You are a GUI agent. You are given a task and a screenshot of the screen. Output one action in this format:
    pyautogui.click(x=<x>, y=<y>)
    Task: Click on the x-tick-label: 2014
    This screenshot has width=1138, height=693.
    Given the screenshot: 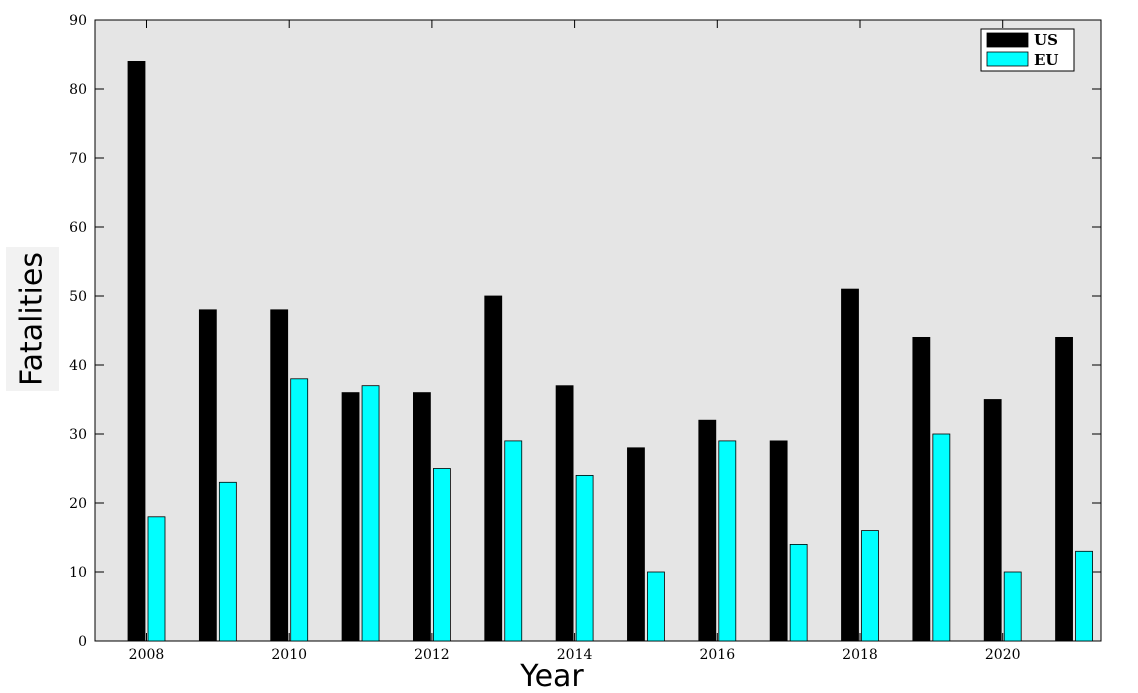 What is the action you would take?
    pyautogui.click(x=575, y=655)
    